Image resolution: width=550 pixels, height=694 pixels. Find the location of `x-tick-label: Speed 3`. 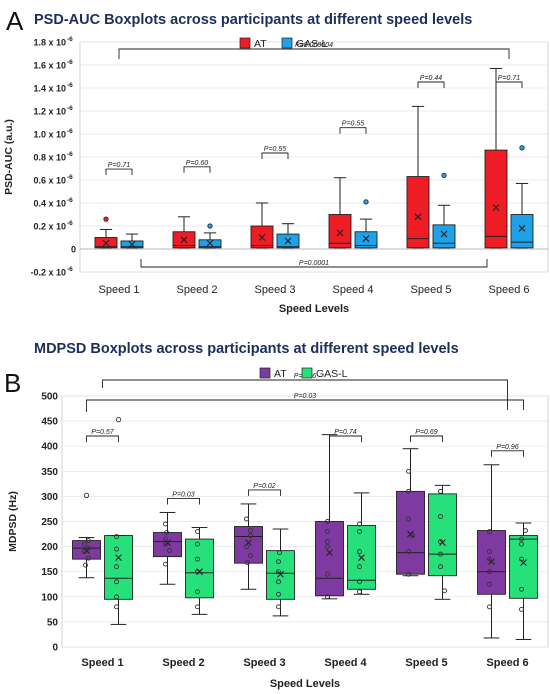

x-tick-label: Speed 3 is located at coordinates (275, 290).